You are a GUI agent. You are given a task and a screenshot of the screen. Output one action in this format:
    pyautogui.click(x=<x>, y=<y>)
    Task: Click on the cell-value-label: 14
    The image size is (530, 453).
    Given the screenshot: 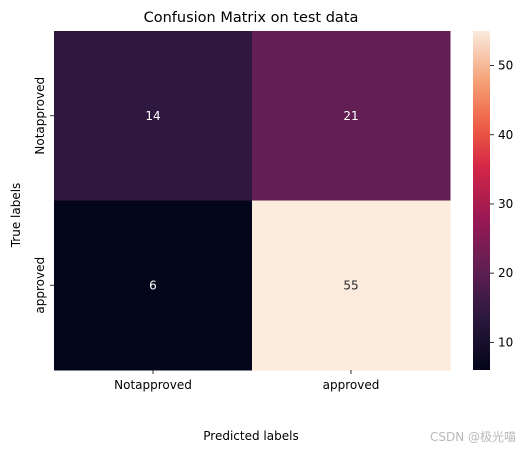 What is the action you would take?
    pyautogui.click(x=152, y=116)
    